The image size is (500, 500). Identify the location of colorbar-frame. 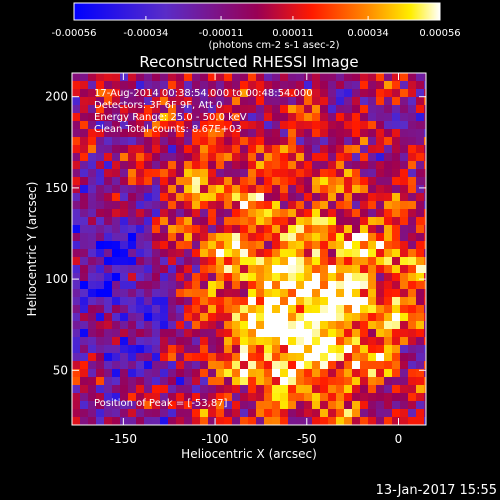
(257, 11).